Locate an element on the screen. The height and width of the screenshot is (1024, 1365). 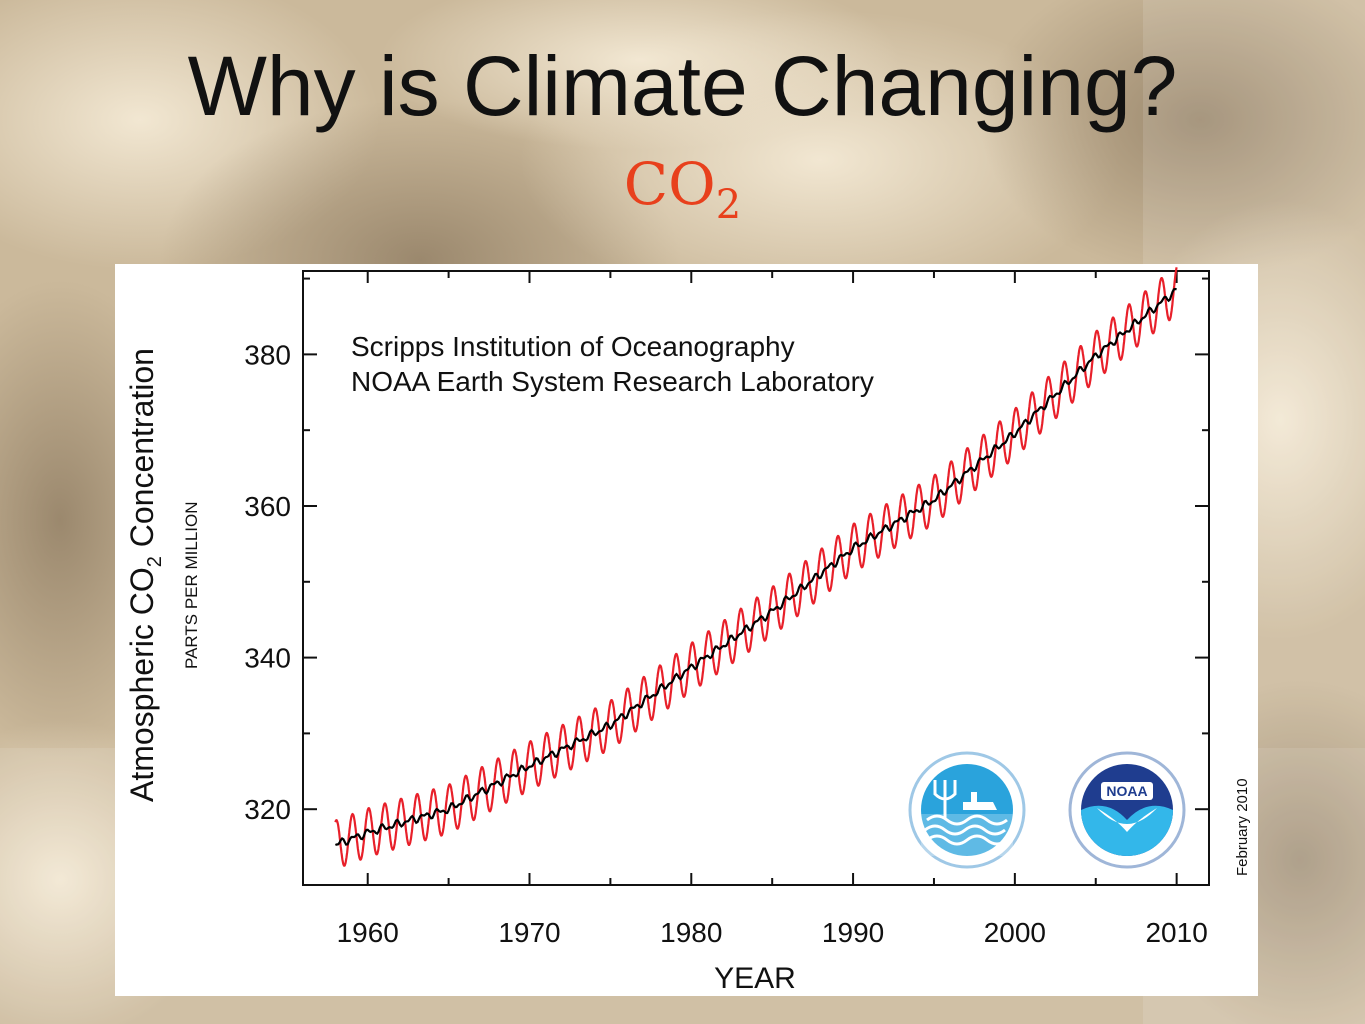
y-axis-label: Atmospheric CO2 Concentration is located at coordinates (145, 575).